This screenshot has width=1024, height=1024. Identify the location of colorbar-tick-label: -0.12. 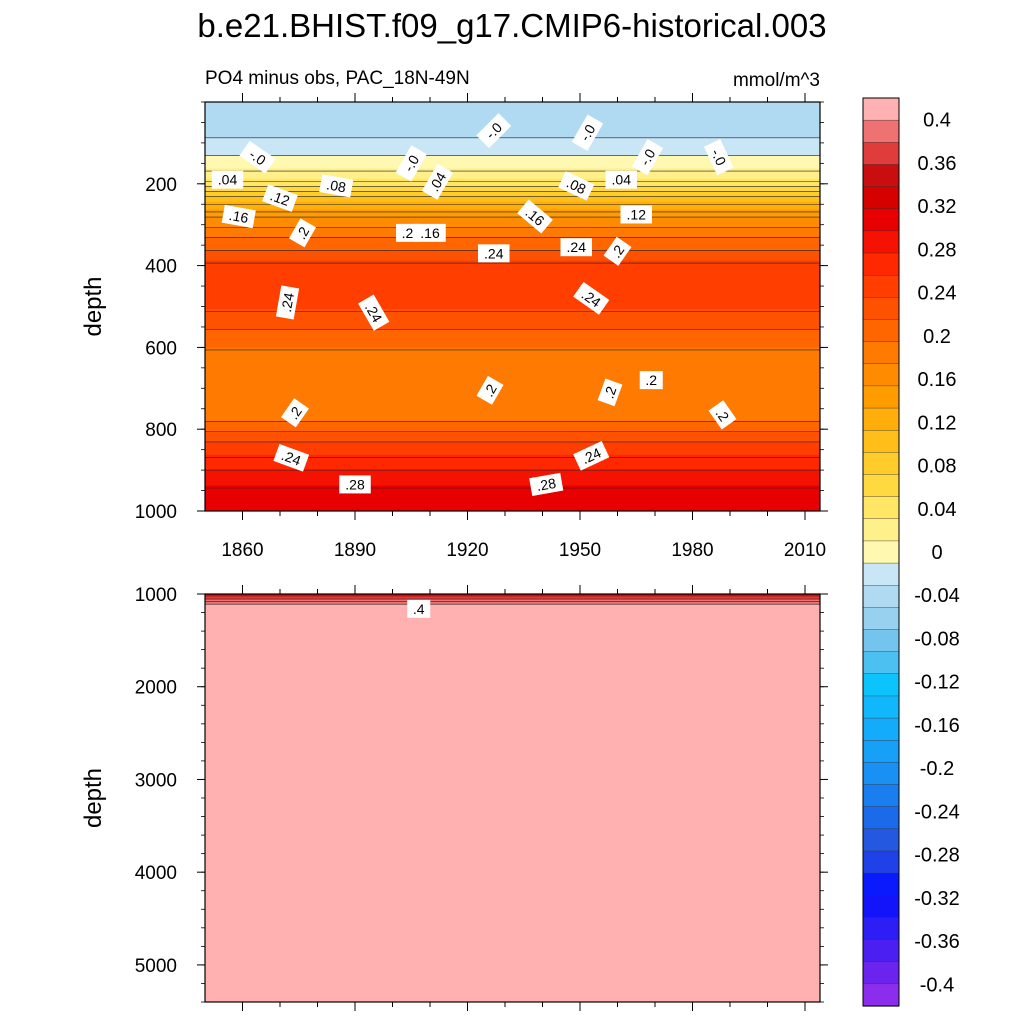
(937, 683).